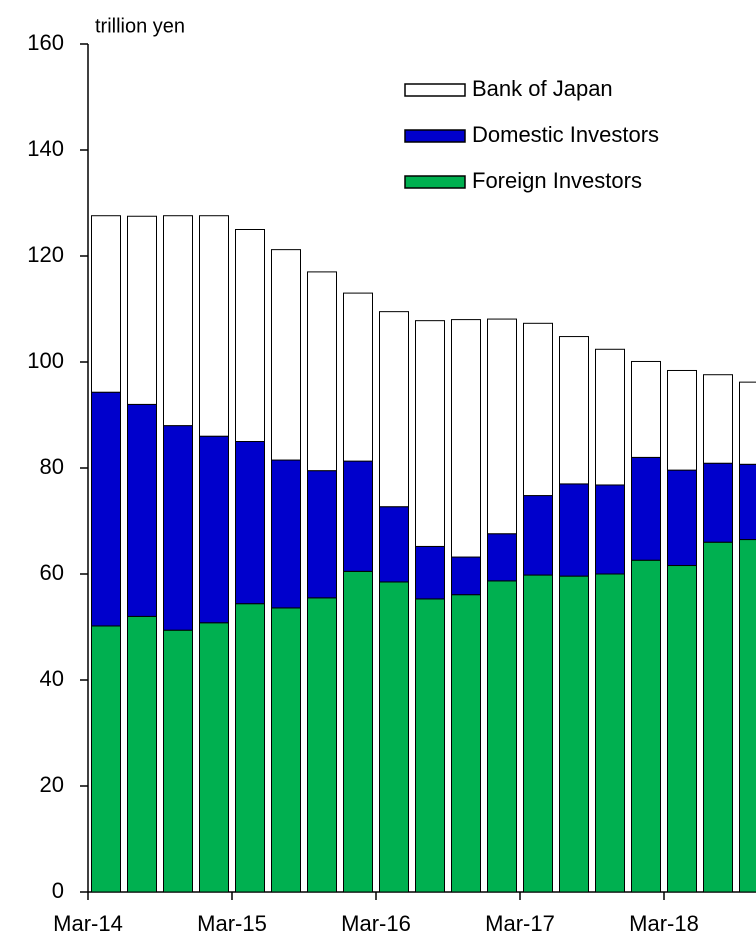 Image resolution: width=756 pixels, height=938 pixels. Describe the element at coordinates (520, 923) in the screenshot. I see `x-tick-label: Mar-17` at that location.